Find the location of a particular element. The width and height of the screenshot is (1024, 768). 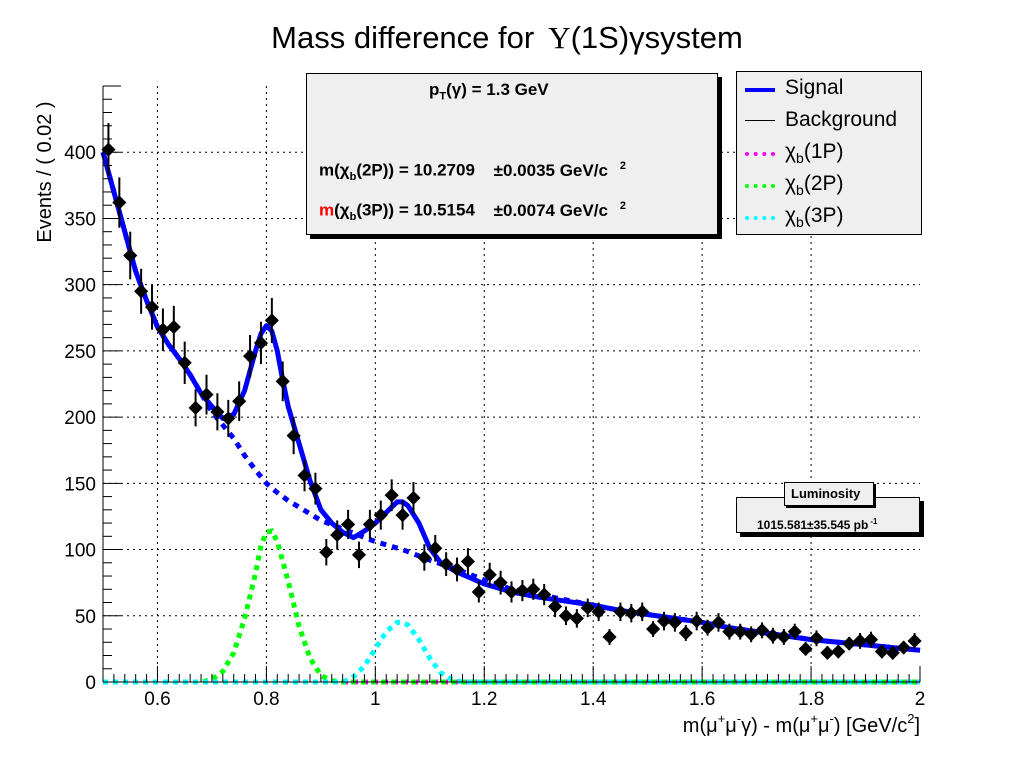

legend-entry: χb(3P) is located at coordinates (829, 218).